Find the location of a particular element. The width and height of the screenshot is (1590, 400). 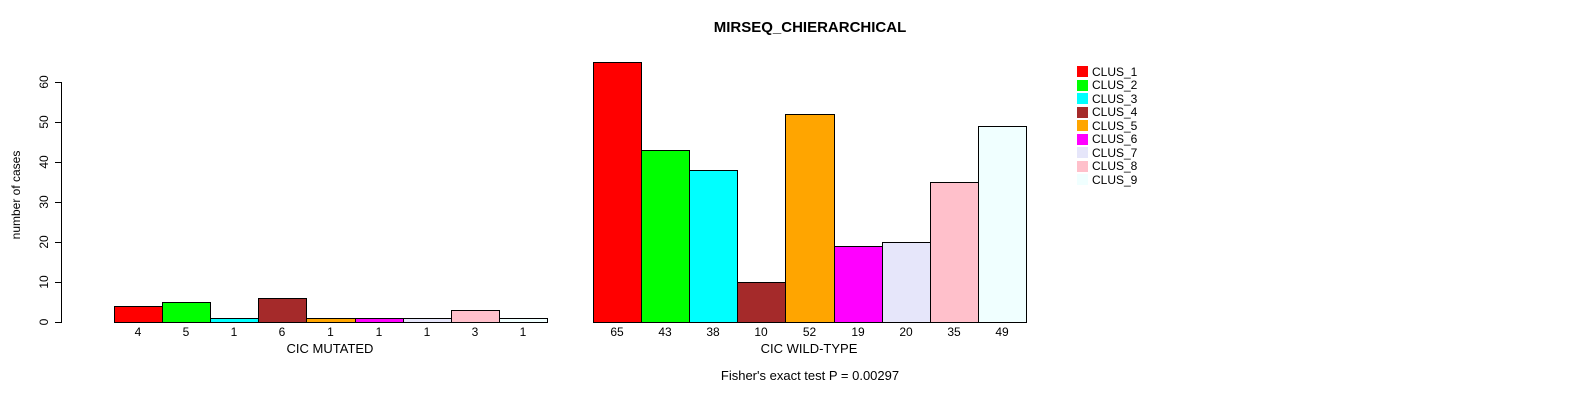

bar-value-label: 19 is located at coordinates (858, 332).